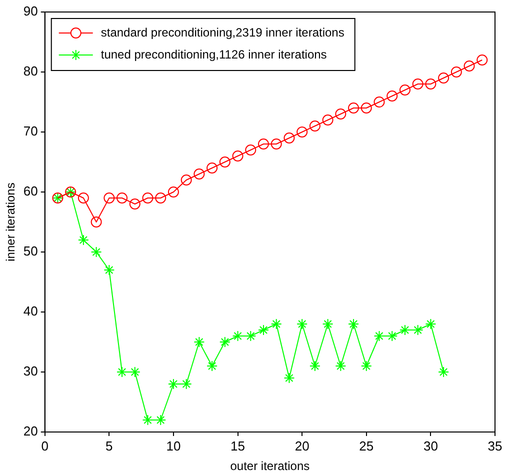 This screenshot has height=476, width=507. What do you see at coordinates (109, 446) in the screenshot?
I see `x-tick-label: 5` at bounding box center [109, 446].